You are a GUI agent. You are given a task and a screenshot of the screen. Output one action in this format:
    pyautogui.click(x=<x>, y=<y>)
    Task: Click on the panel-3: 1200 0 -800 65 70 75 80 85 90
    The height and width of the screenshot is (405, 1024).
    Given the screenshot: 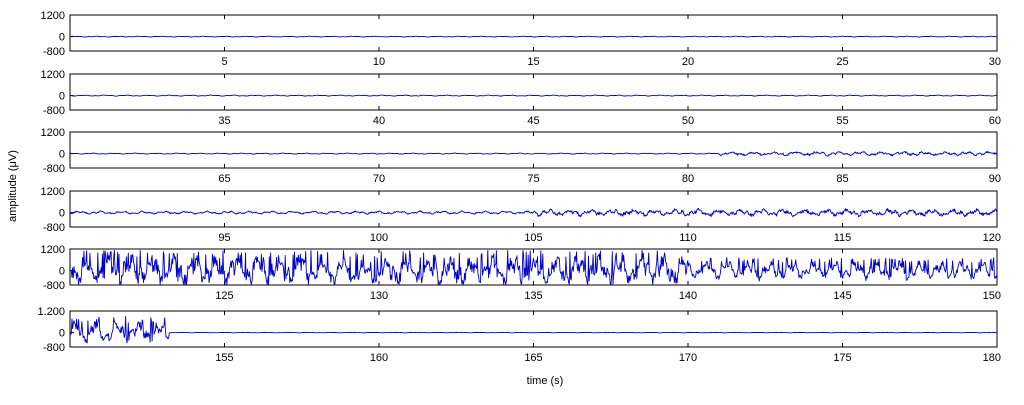 What is the action you would take?
    pyautogui.click(x=521, y=156)
    